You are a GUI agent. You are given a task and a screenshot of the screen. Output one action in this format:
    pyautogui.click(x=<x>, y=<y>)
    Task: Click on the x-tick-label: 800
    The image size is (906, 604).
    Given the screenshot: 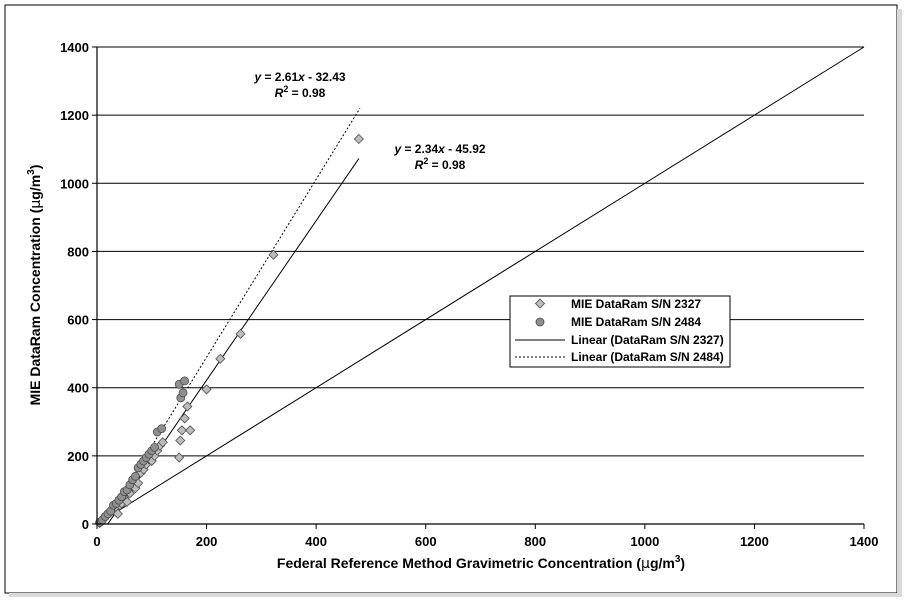 What is the action you would take?
    pyautogui.click(x=535, y=541)
    